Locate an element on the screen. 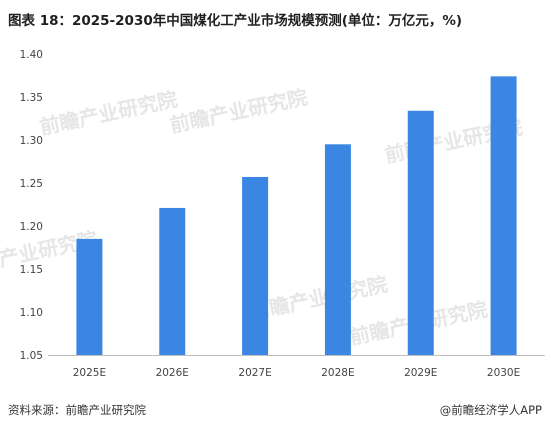 This screenshot has width=550, height=431. y-axis-ticks: 1.05 1.10 1.15 1.20 1.25 1.30 1.35 1.40 is located at coordinates (31, 205).